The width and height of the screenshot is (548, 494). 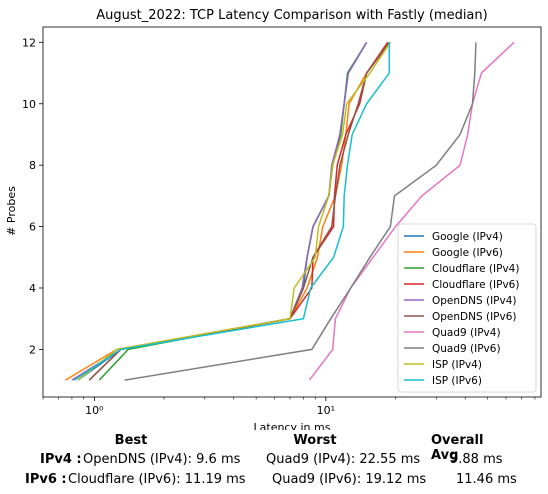 What do you see at coordinates (467, 237) in the screenshot?
I see `legend-label: Google (IPv4)` at bounding box center [467, 237].